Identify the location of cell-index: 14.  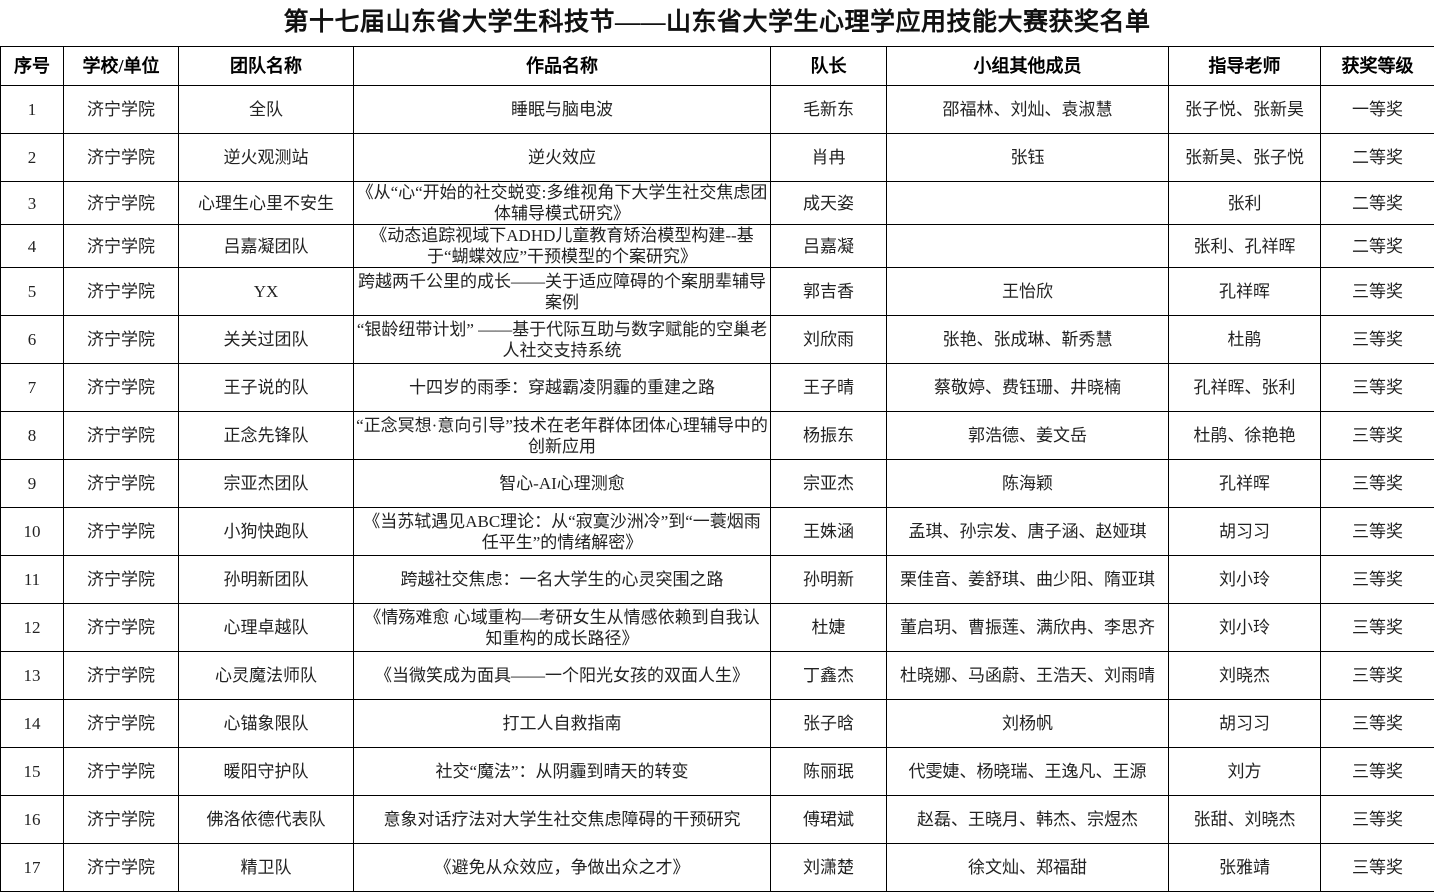
(32, 724).